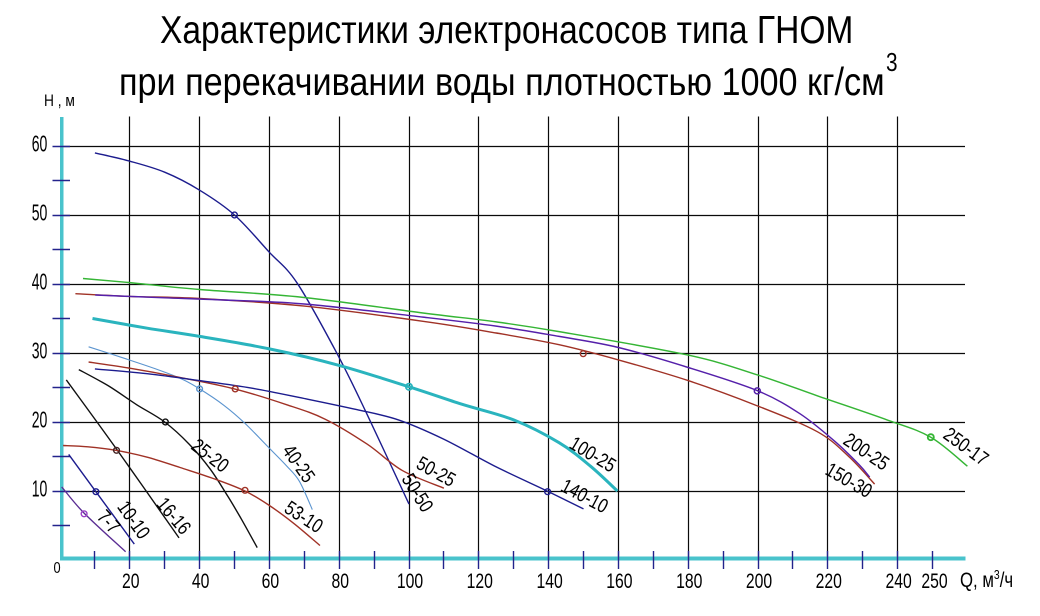 The image size is (1040, 616). Describe the element at coordinates (40, 489) in the screenshot. I see `svg-text: 10` at that location.